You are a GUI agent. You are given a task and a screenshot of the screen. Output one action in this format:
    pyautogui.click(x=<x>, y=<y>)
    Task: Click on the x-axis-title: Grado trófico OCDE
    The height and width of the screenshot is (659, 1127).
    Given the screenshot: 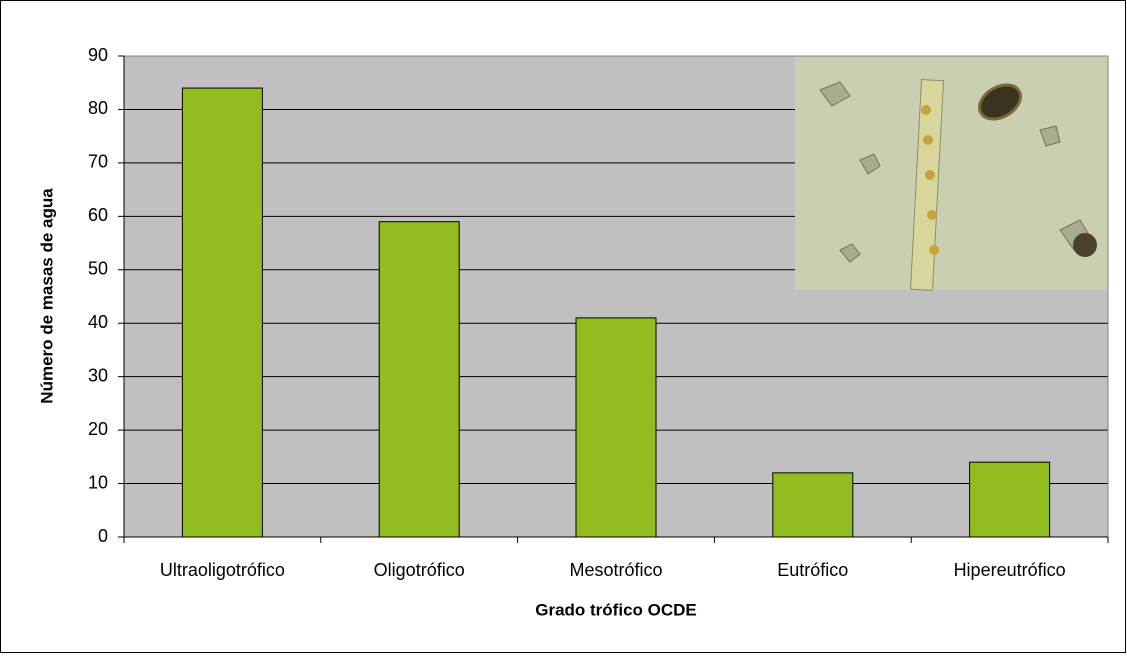 What is the action you would take?
    pyautogui.click(x=616, y=609)
    